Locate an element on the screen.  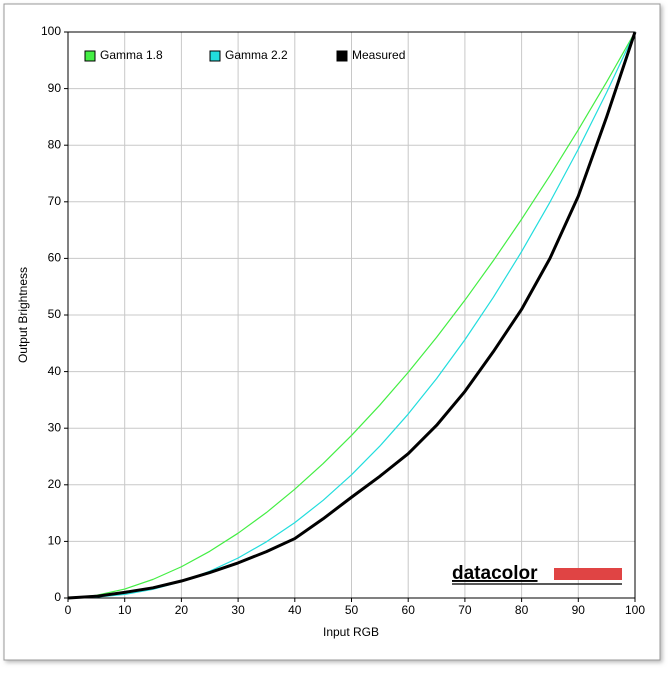
logo: datacolor is located at coordinates (495, 573).